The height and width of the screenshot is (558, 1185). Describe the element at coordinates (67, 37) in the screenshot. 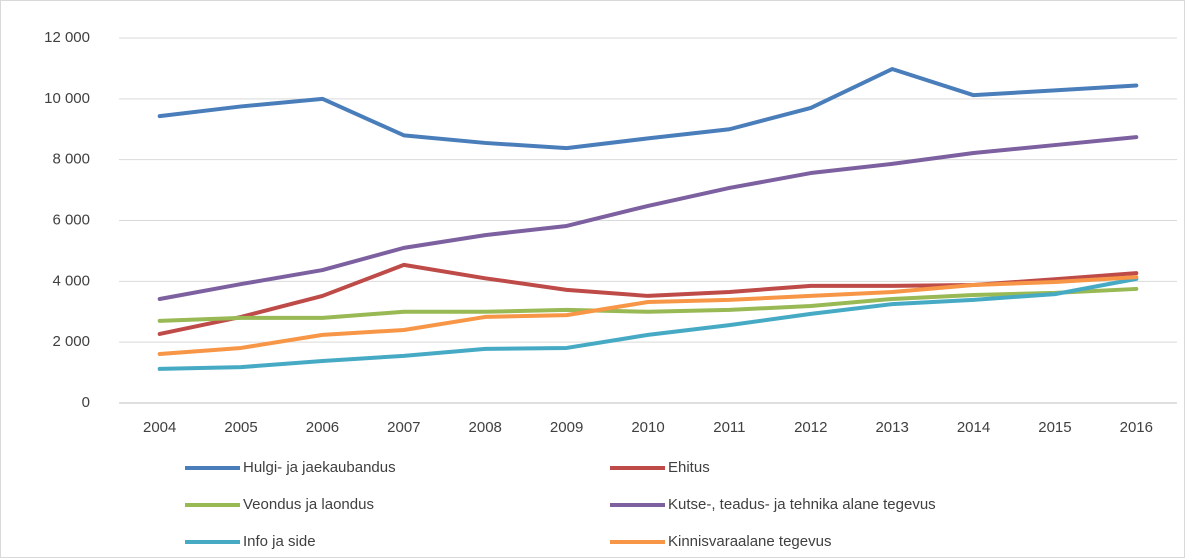

I see `y-tick-label: 12 000` at that location.